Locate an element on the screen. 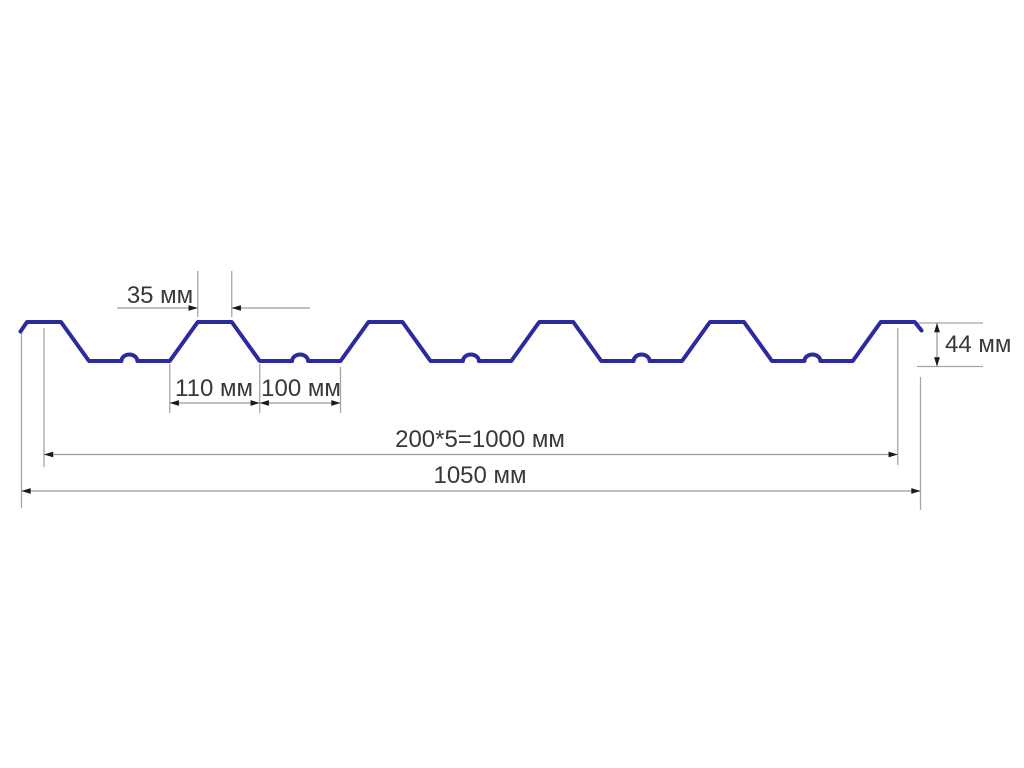 Image resolution: width=1024 pixels, height=768 pixels. arrow-down is located at coordinates (937, 362).